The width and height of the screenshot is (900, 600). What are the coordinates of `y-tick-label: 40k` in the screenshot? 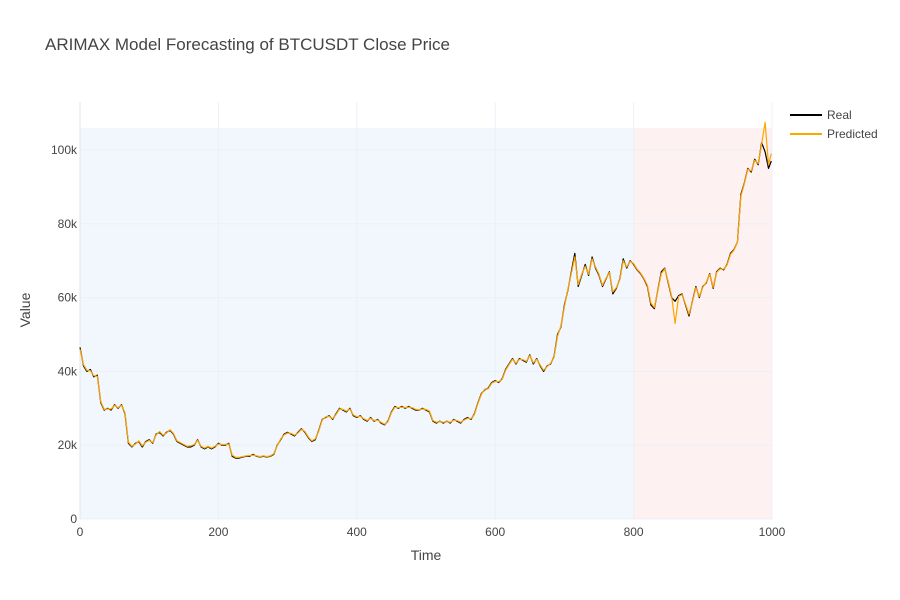 It's located at (68, 371).